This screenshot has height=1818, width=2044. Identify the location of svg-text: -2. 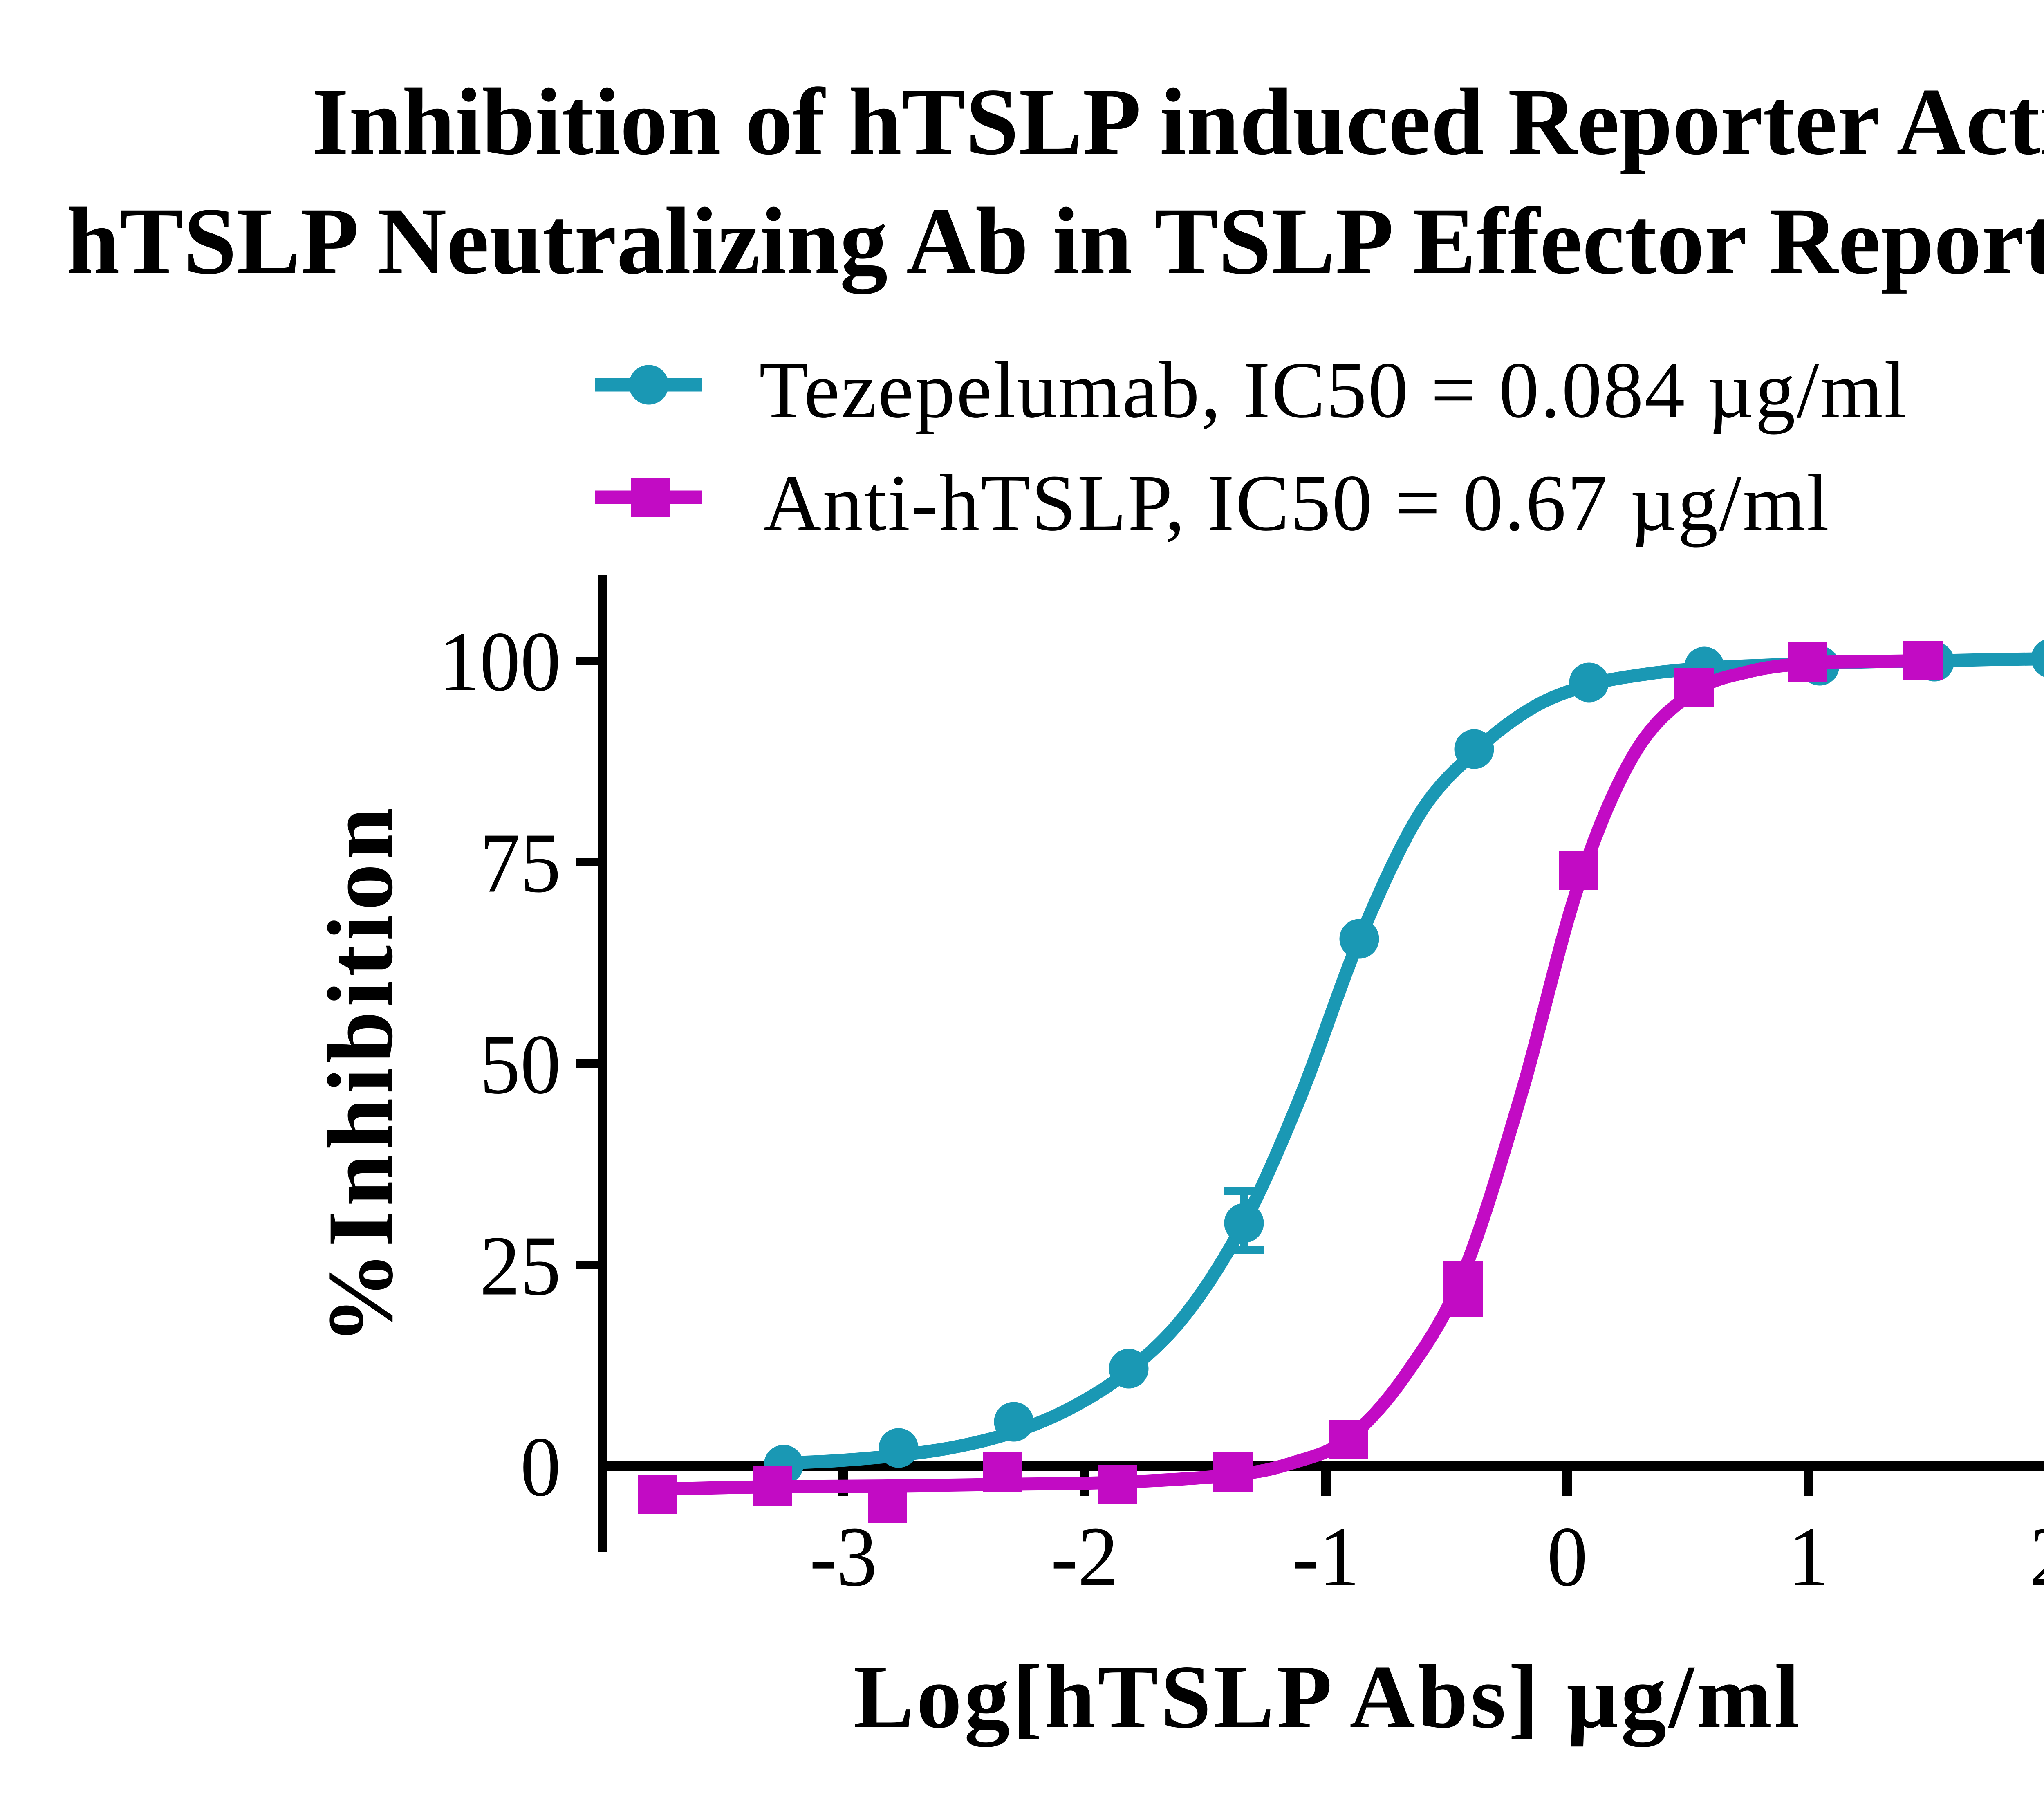
(1084, 1556).